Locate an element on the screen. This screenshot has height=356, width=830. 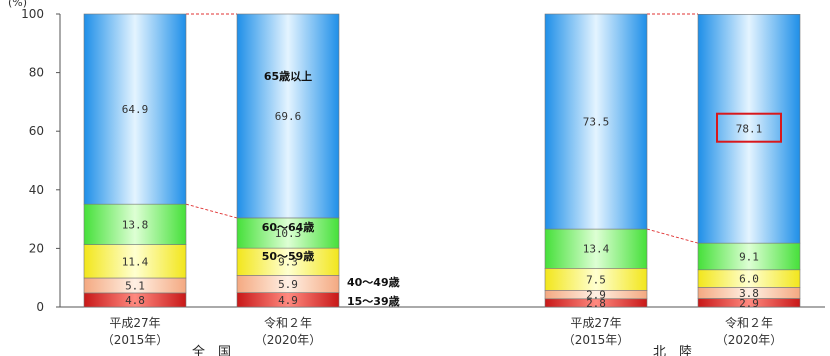
series-annotation: 40～49歳 is located at coordinates (373, 282).